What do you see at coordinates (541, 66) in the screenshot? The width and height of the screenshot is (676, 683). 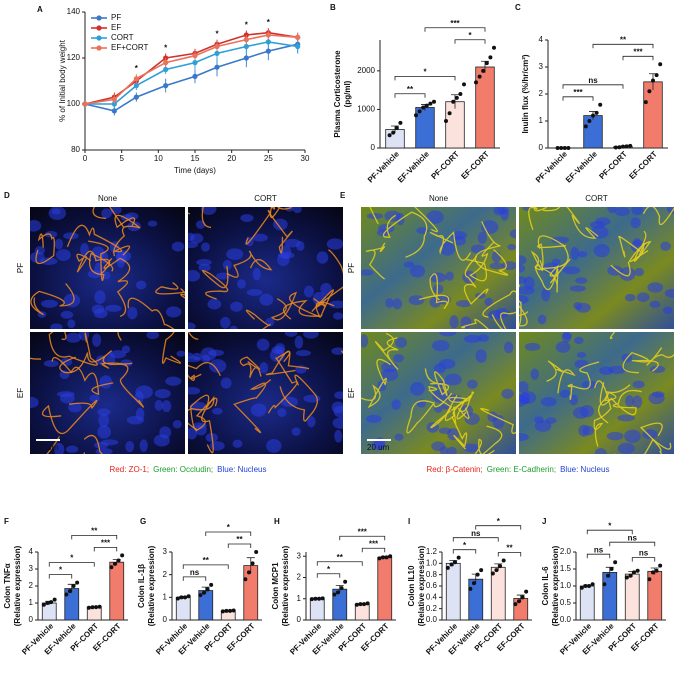 I see `y-tick-label: 3` at bounding box center [541, 66].